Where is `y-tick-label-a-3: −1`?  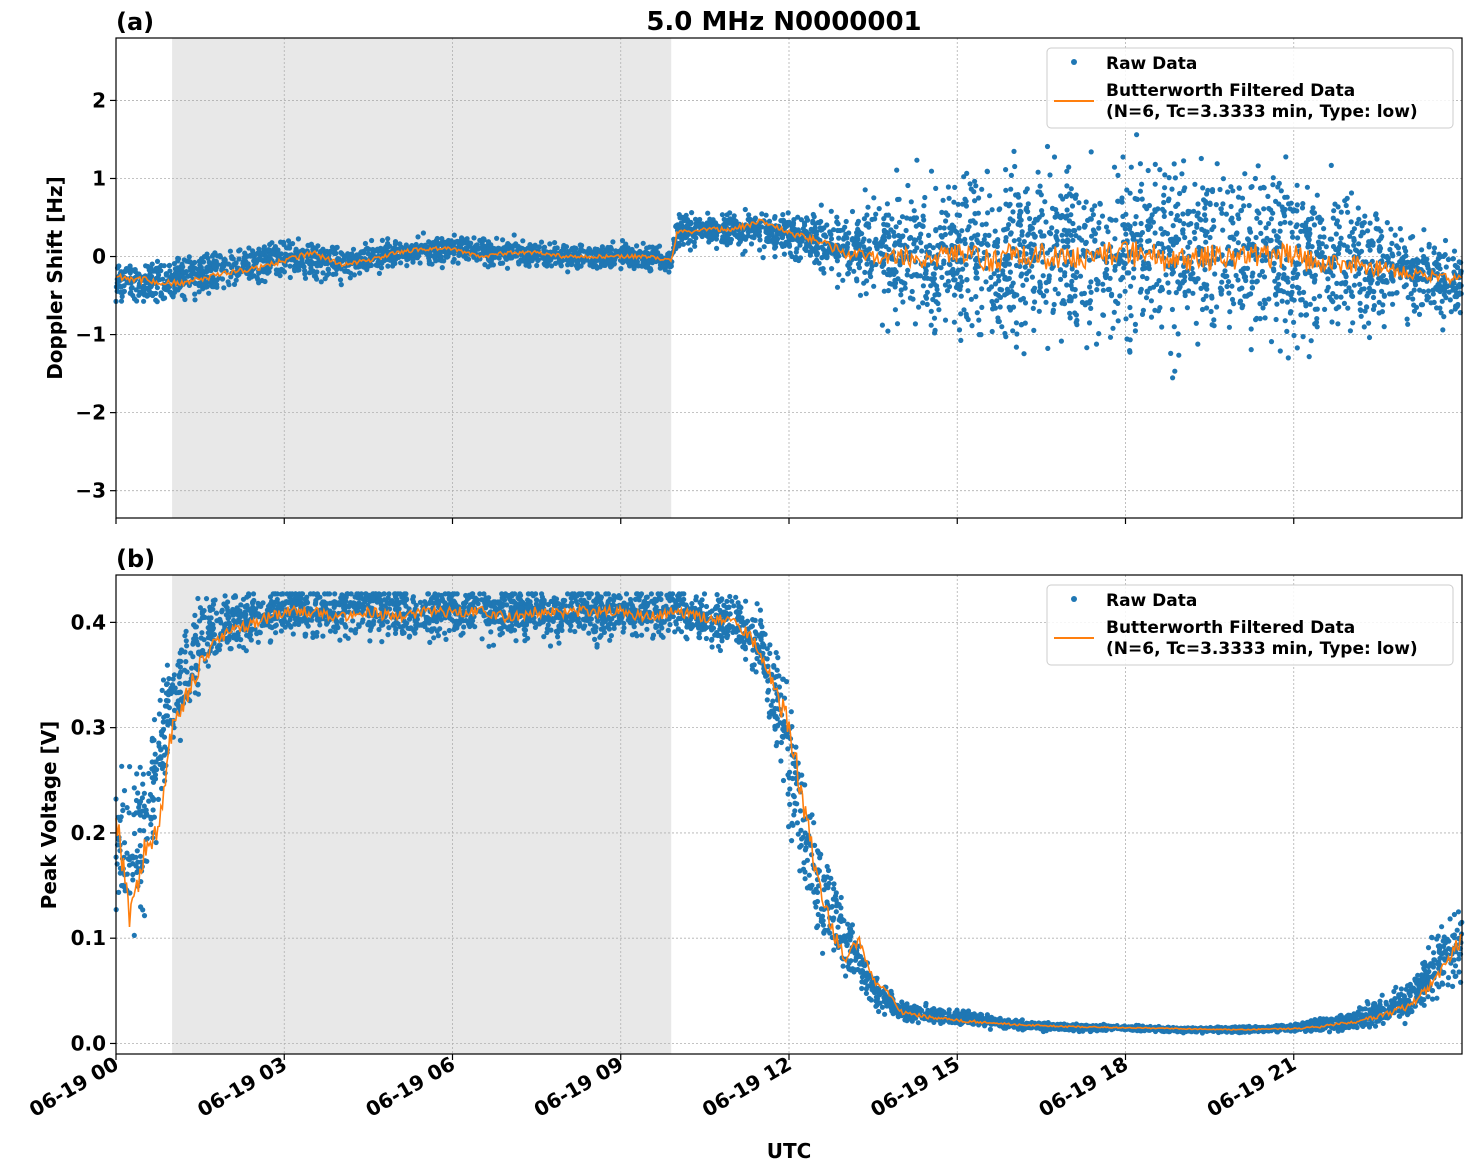
y-tick-label-a-3: −1 is located at coordinates (90, 335).